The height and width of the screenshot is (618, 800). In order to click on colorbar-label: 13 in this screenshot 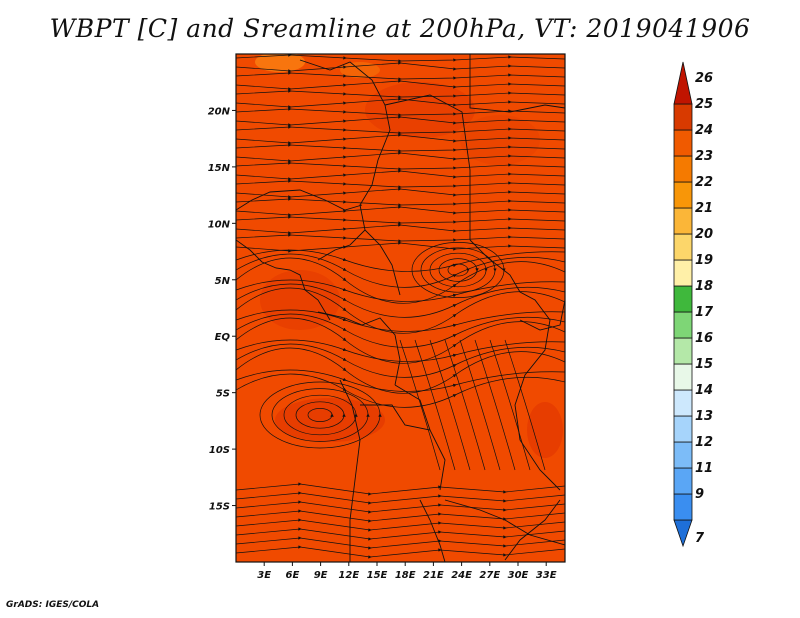, I will do `click(704, 416)`.